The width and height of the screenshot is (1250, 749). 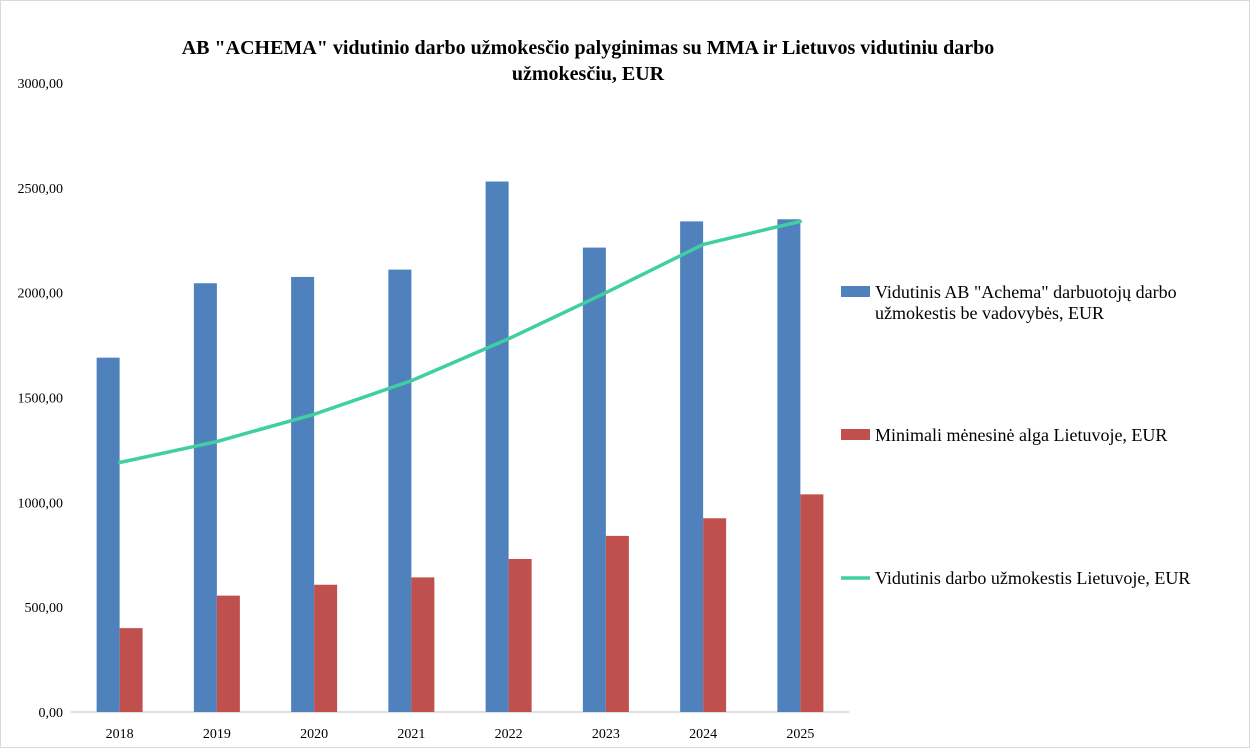 What do you see at coordinates (606, 734) in the screenshot?
I see `x-tick-label: 2023` at bounding box center [606, 734].